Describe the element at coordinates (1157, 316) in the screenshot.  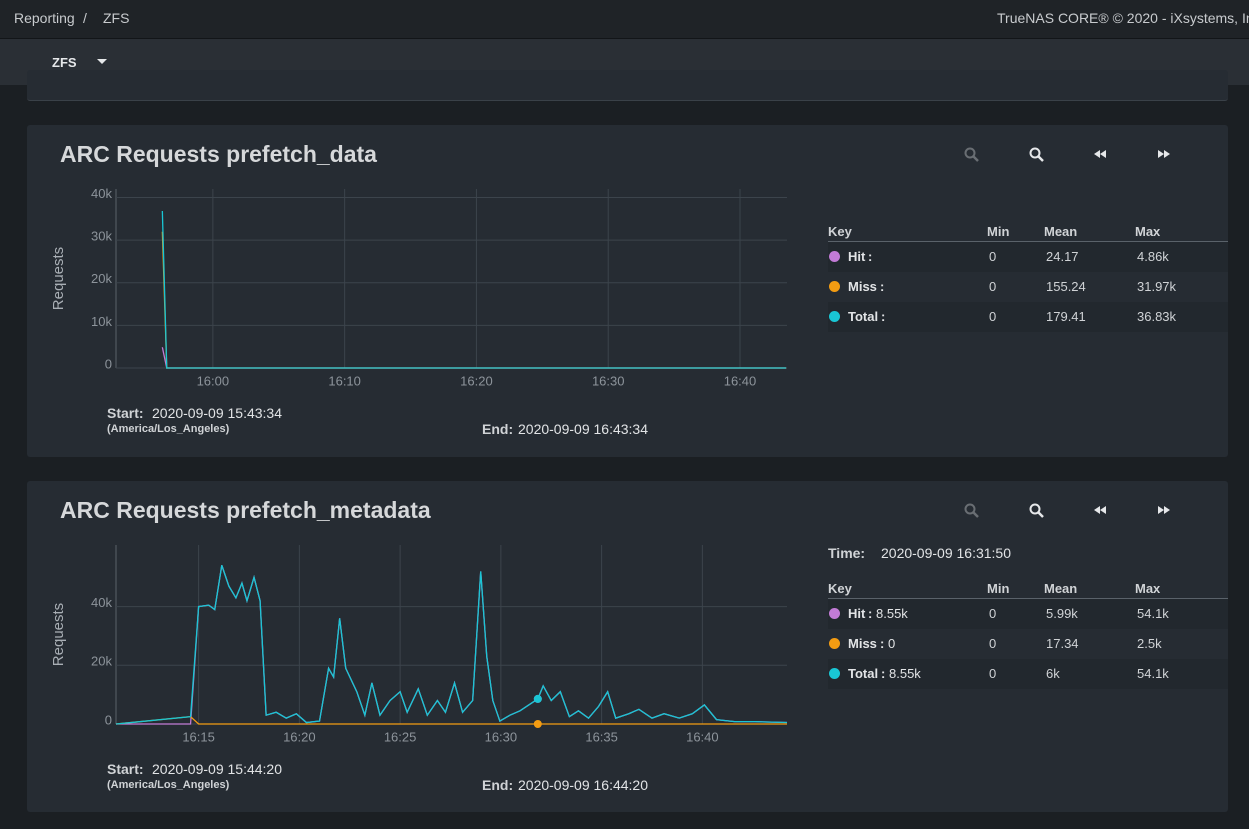
I see `legend-max: 36.83k` at that location.